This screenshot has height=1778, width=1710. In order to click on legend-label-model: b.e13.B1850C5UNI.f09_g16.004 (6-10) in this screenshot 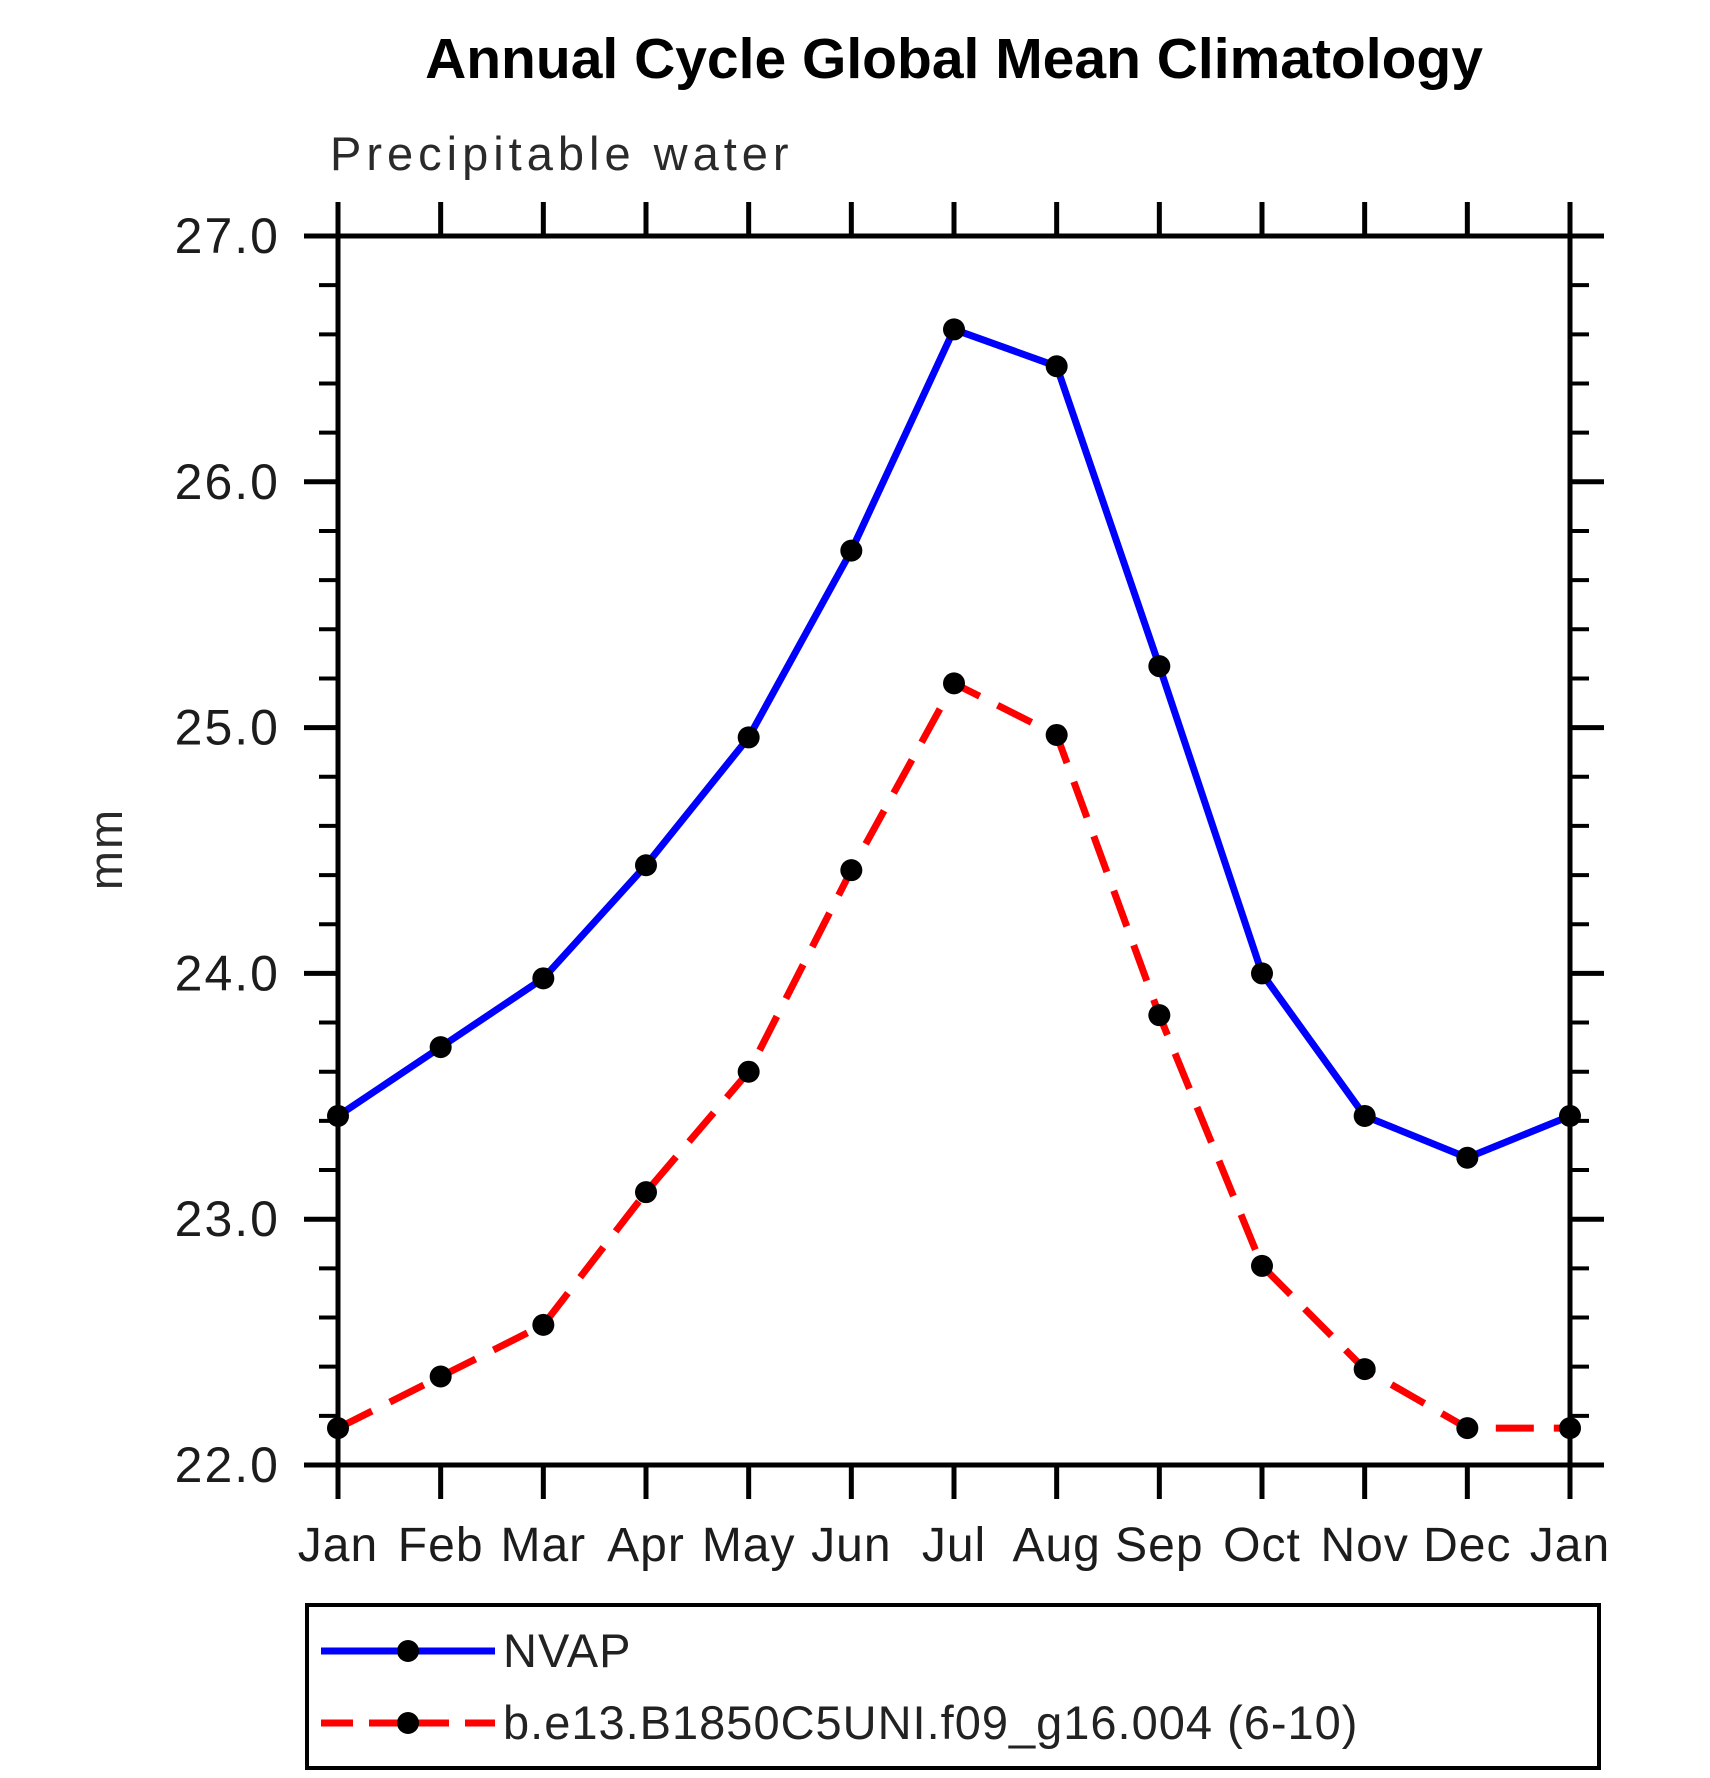, I will do `click(931, 1722)`.